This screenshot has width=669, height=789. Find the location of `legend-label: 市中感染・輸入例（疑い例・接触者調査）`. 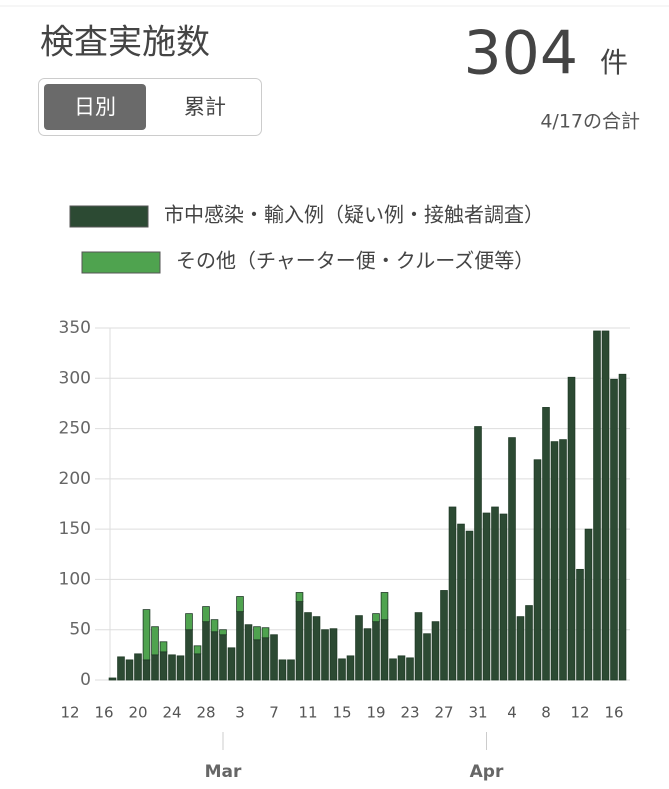

legend-label: 市中感染・輸入例（疑い例・接触者調査） is located at coordinates (354, 215).